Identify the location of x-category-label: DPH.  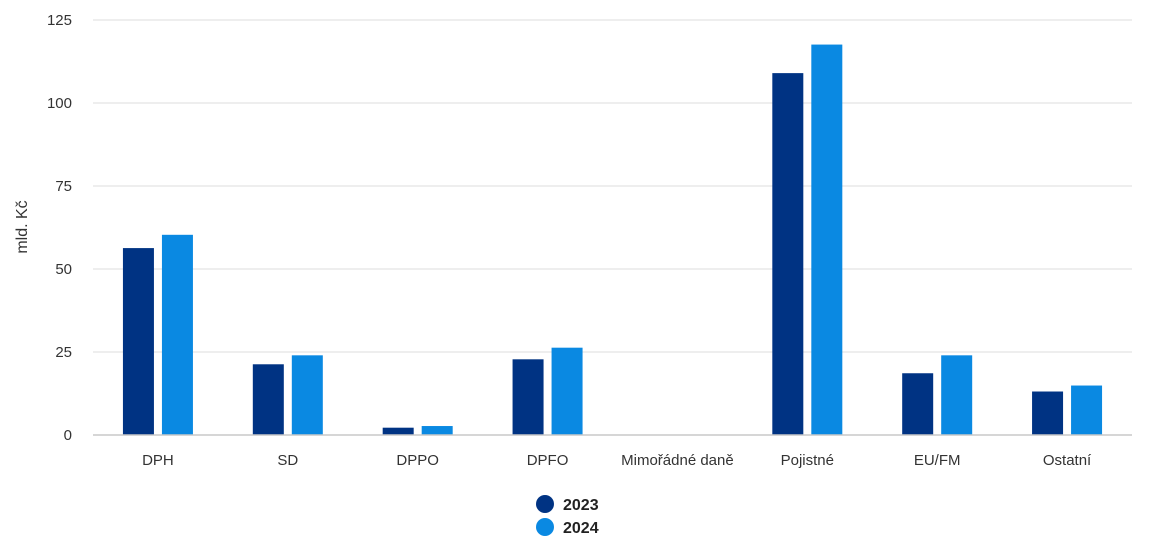
(158, 460).